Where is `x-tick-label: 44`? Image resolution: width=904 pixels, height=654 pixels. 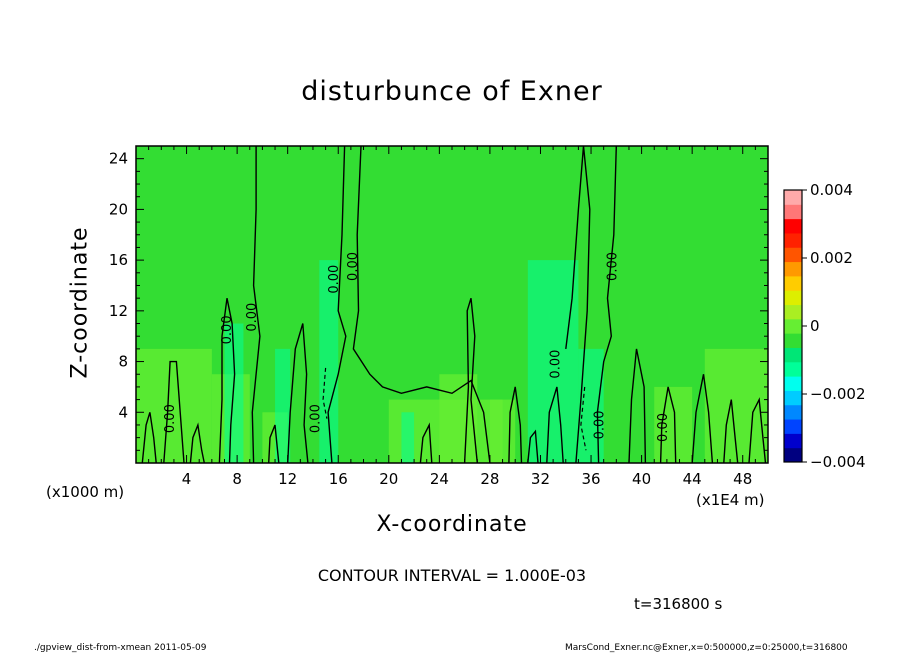 x-tick-label: 44 is located at coordinates (692, 479).